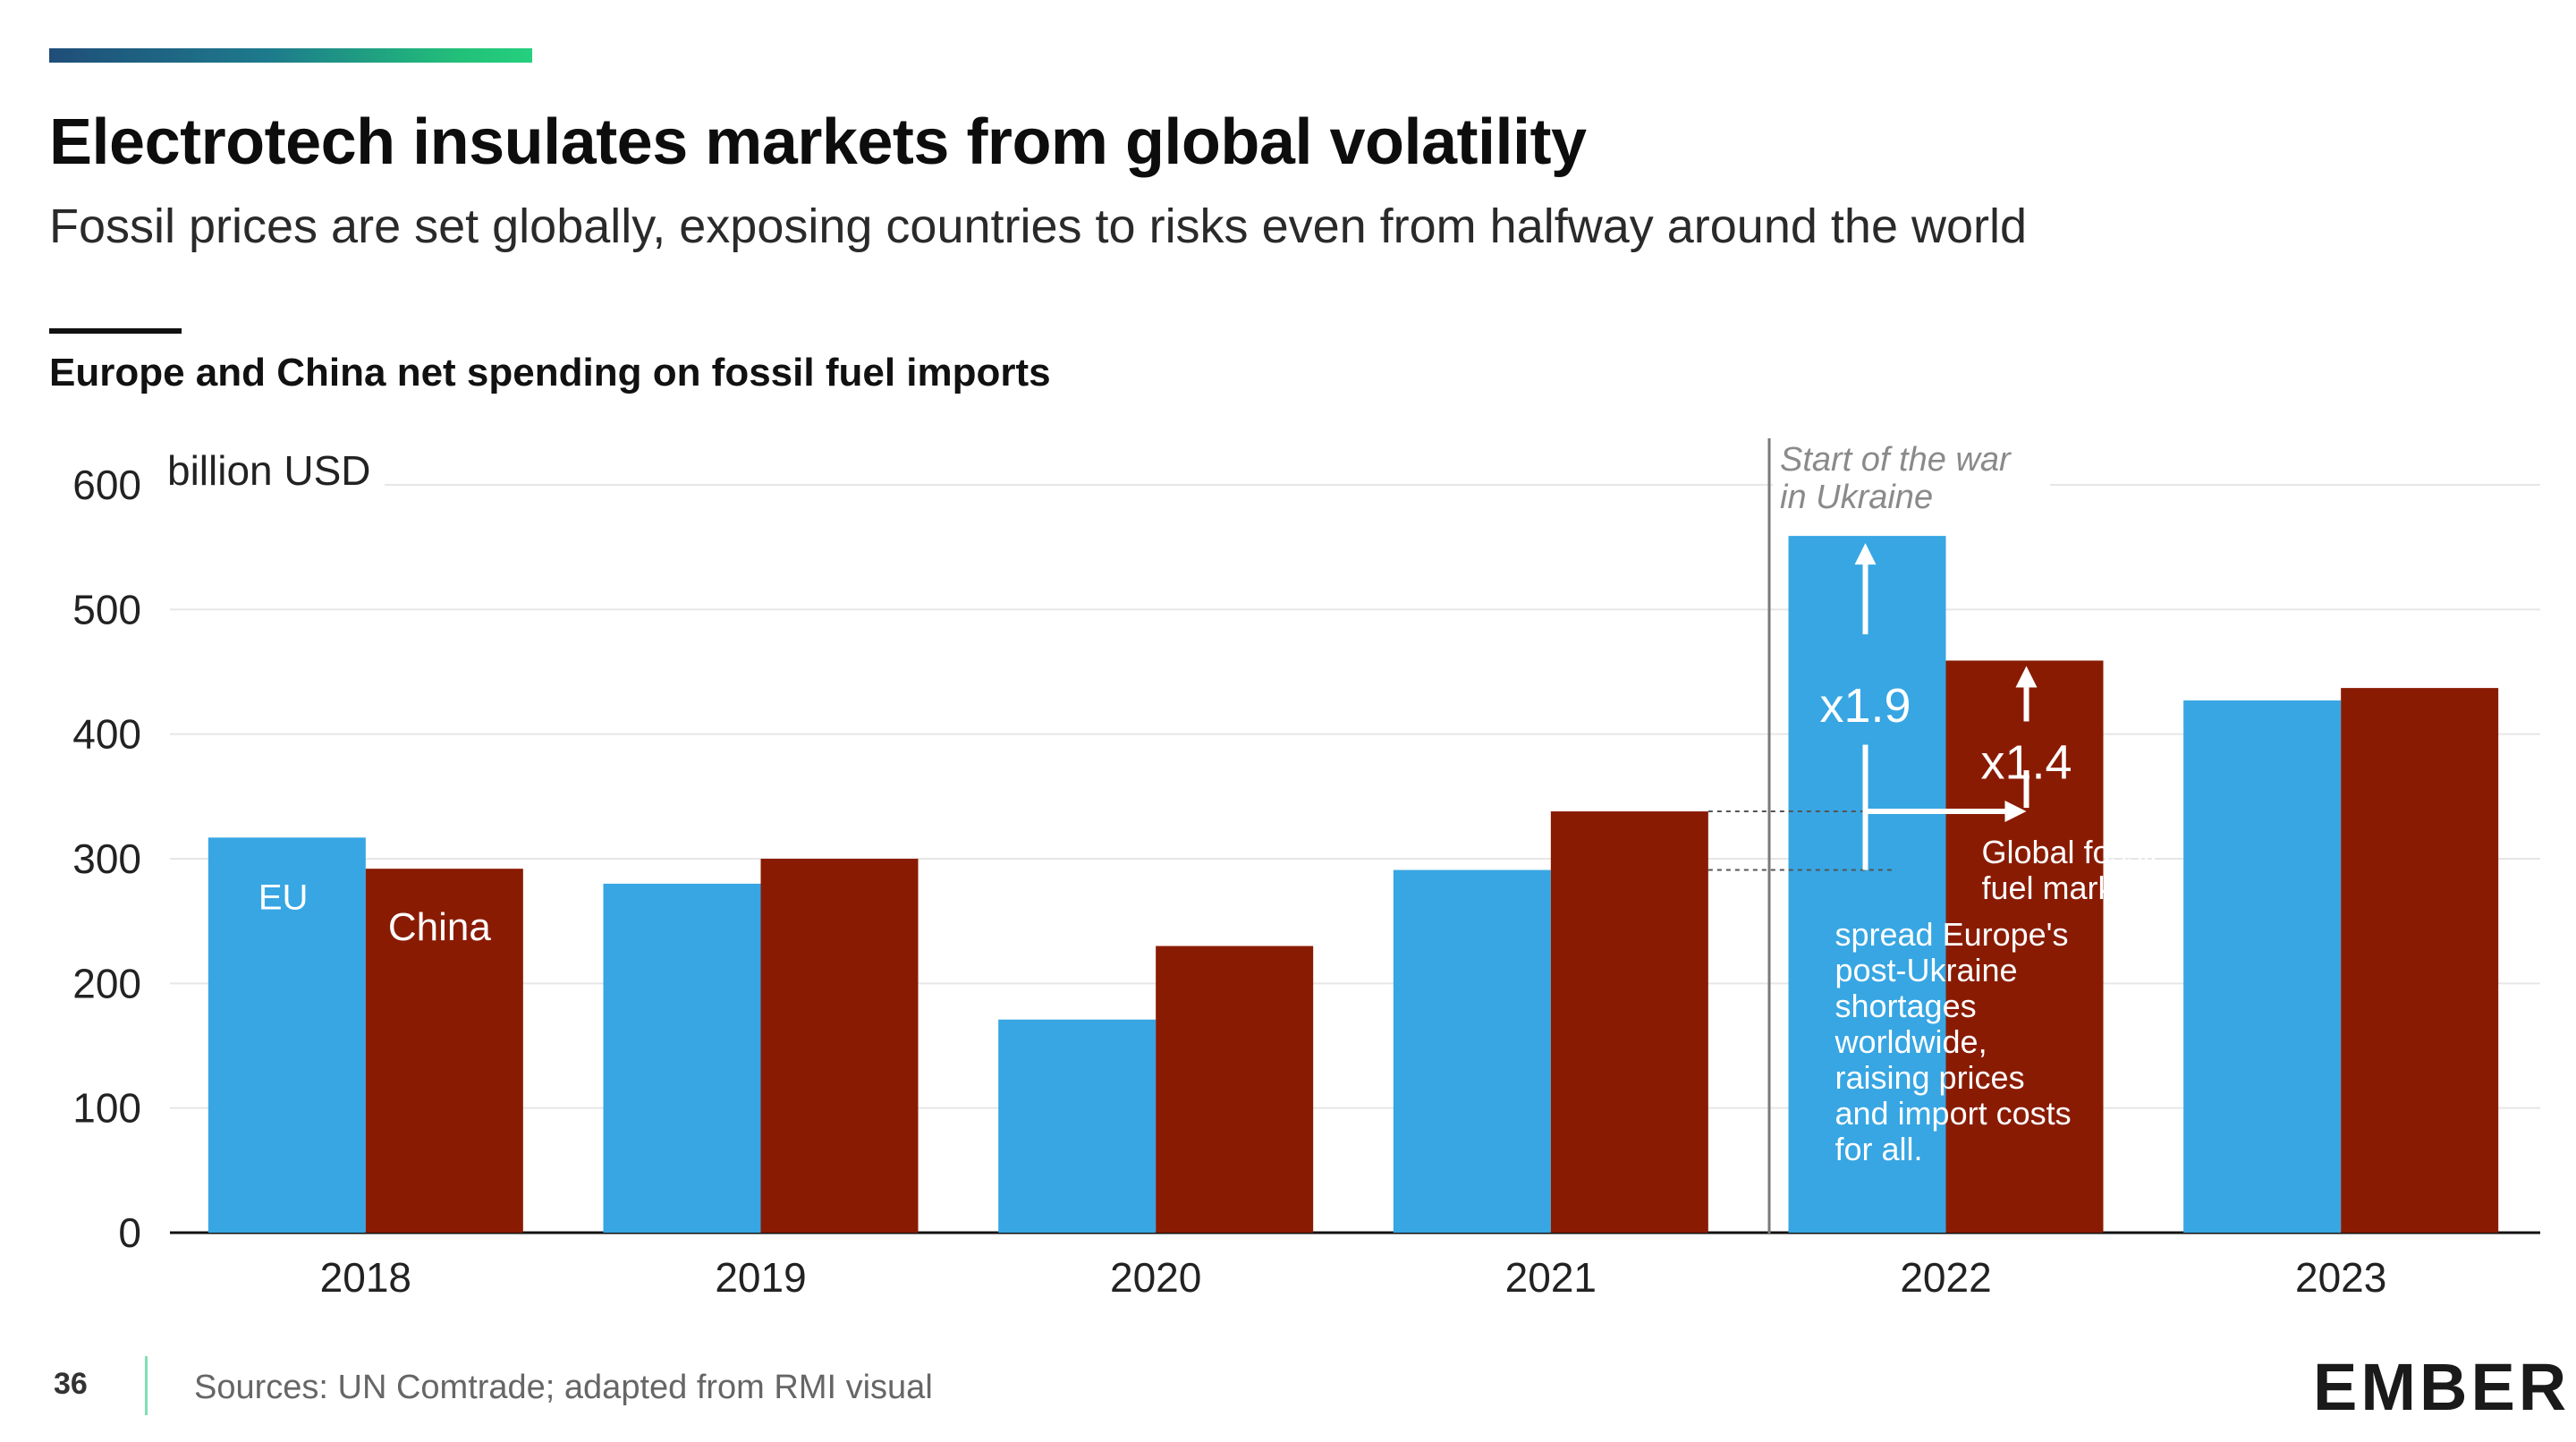 This screenshot has width=2576, height=1442. Describe the element at coordinates (287, 1035) in the screenshot. I see `bar-eu-2018` at that location.